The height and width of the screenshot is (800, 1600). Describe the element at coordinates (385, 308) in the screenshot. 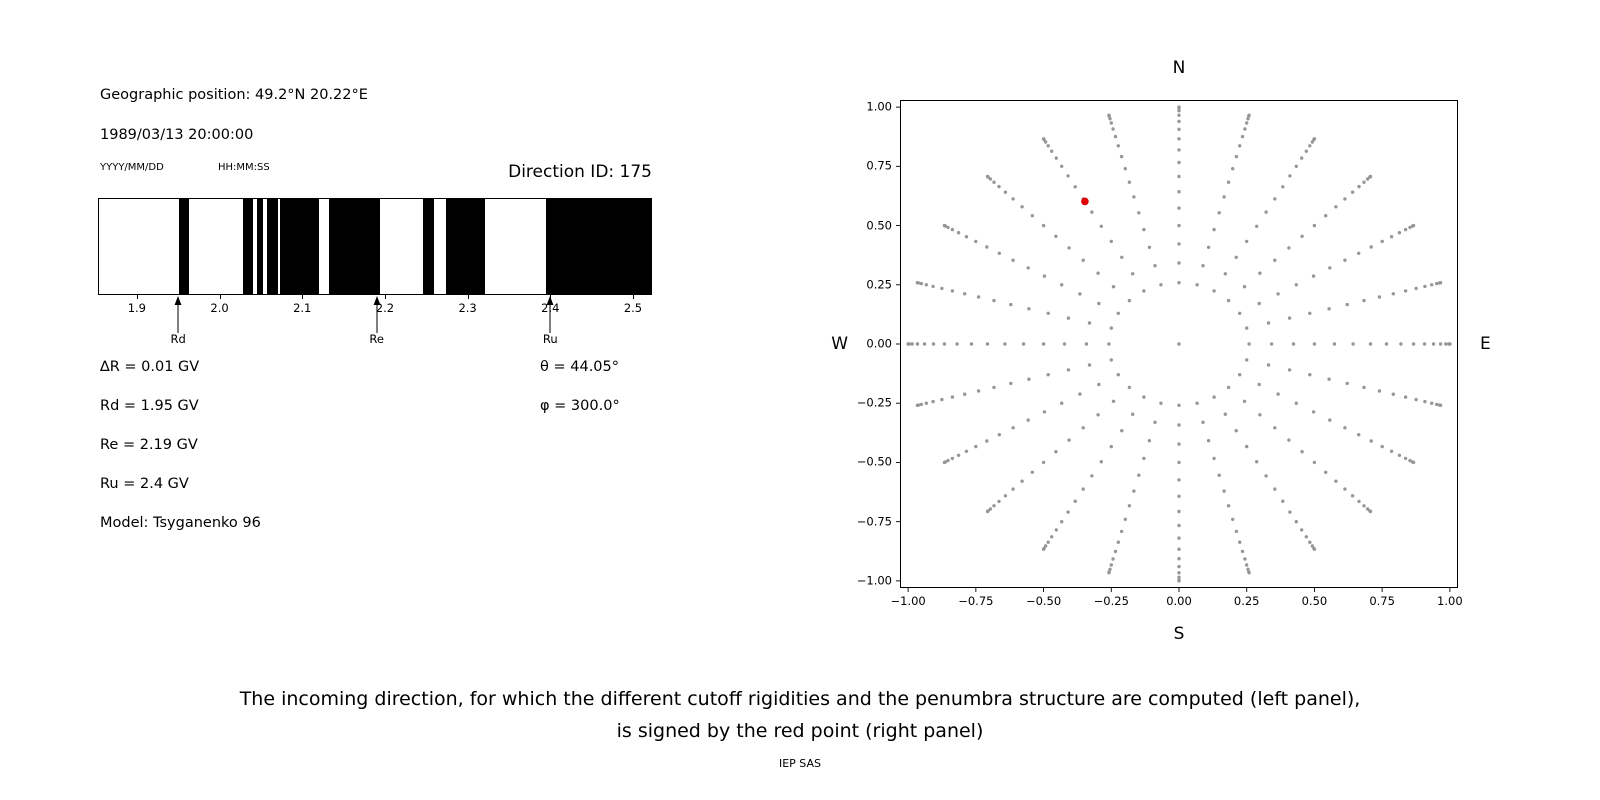

I see `x-tick-label: 2.2` at that location.